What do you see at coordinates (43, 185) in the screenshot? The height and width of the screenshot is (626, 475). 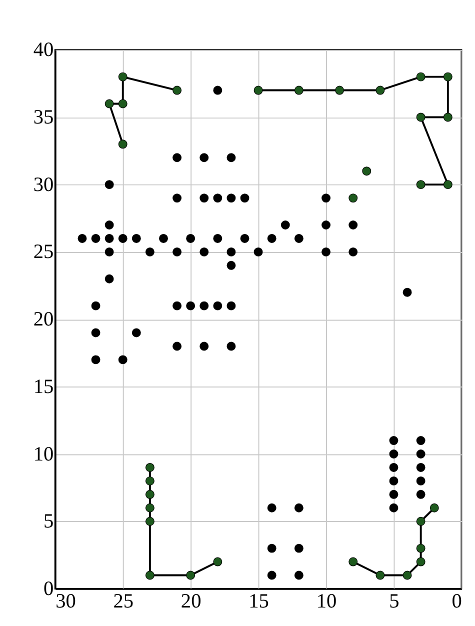 I see `y-tick-label: 30` at bounding box center [43, 185].